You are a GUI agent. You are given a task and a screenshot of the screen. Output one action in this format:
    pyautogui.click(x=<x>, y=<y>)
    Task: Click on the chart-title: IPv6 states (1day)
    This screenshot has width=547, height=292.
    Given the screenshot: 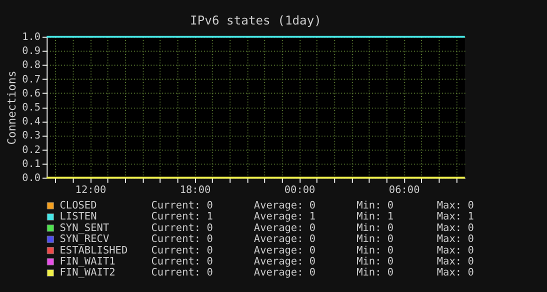 What is the action you would take?
    pyautogui.click(x=256, y=21)
    